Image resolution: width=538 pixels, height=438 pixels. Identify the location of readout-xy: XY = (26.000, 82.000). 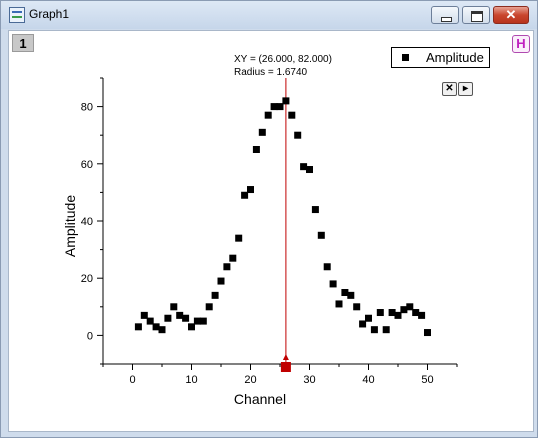
(283, 59).